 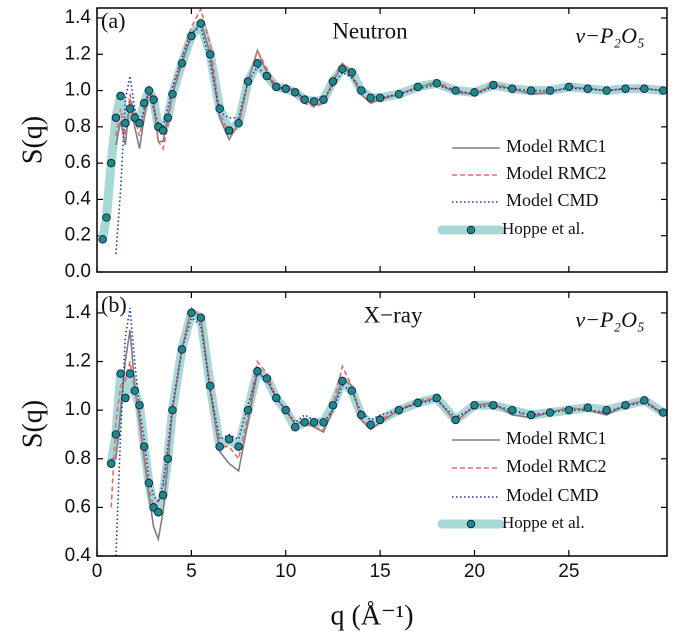 I want to click on y-axis-label: S(q), so click(x=32, y=424).